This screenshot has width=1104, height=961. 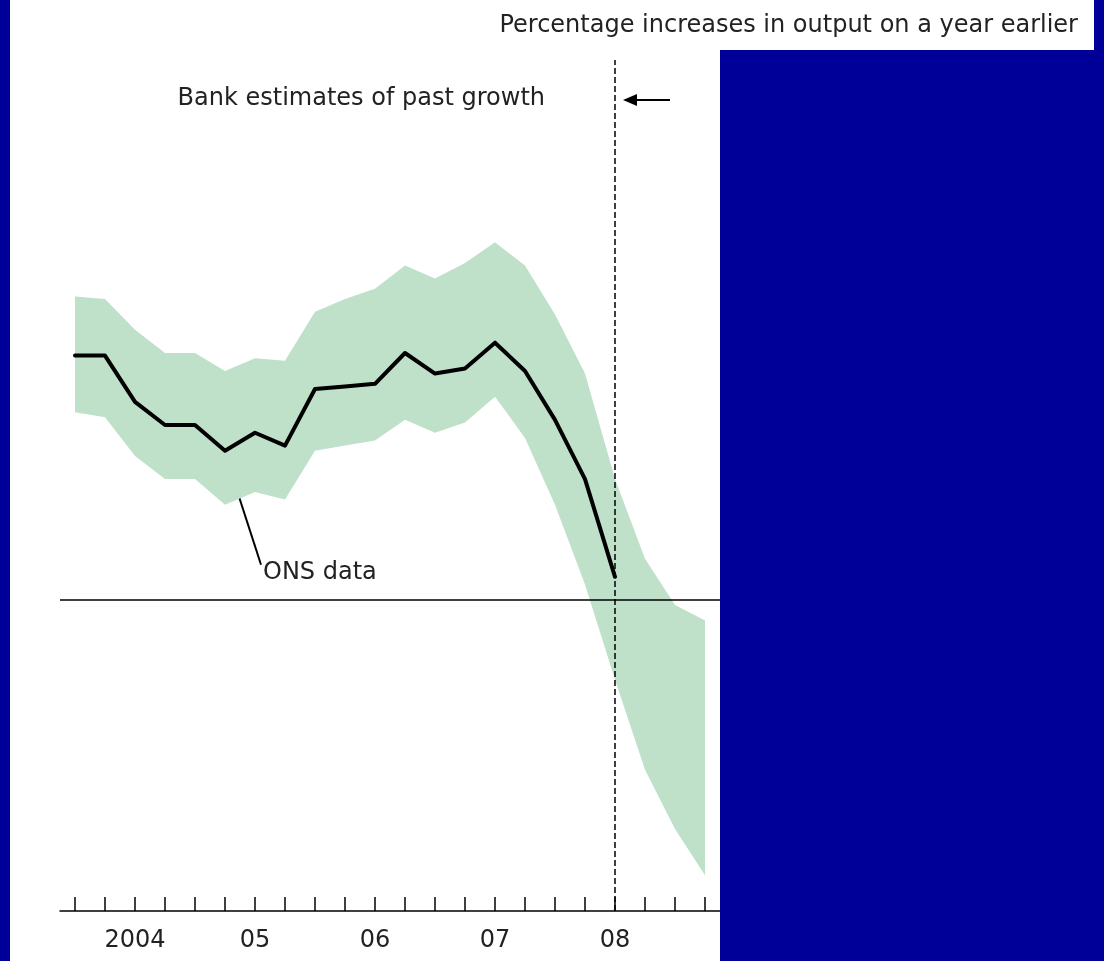 I want to click on text: Bank estimates of past growth, so click(x=361, y=97).